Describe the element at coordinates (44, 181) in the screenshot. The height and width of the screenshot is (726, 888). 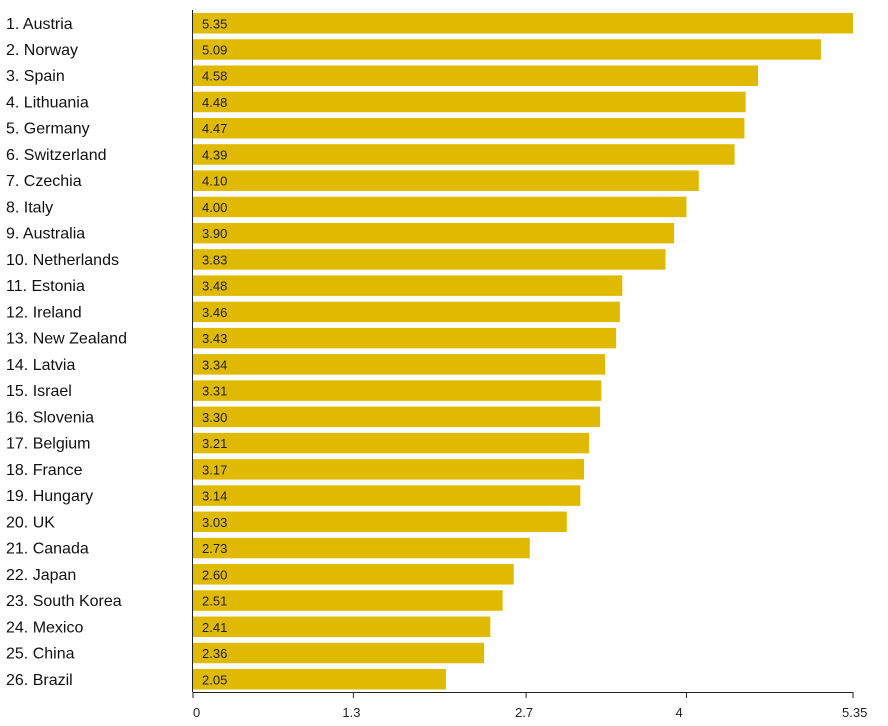
I see `category-label: 7. Czechia` at that location.